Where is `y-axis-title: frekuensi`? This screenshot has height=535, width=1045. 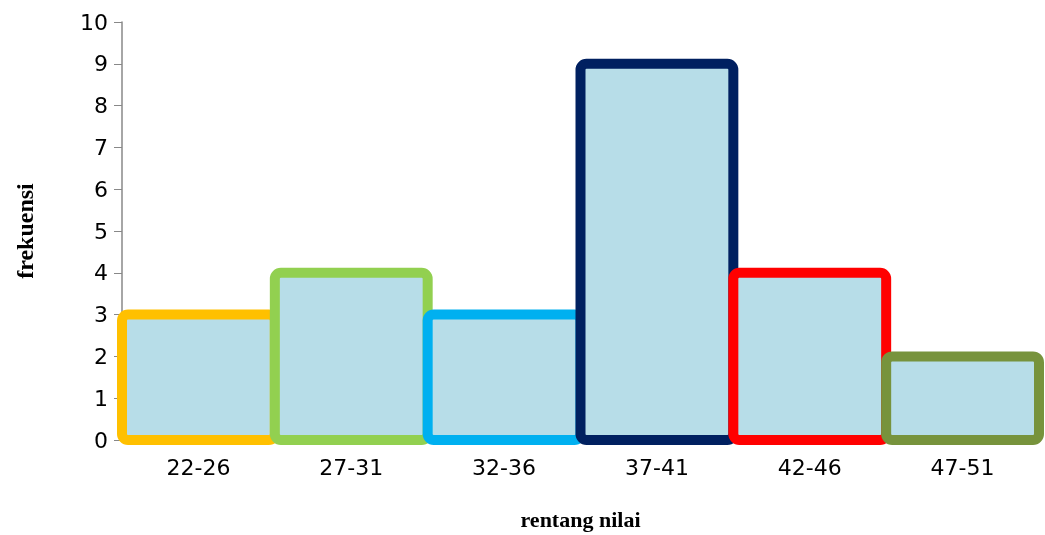
y-axis-title: frekuensi is located at coordinates (25, 230).